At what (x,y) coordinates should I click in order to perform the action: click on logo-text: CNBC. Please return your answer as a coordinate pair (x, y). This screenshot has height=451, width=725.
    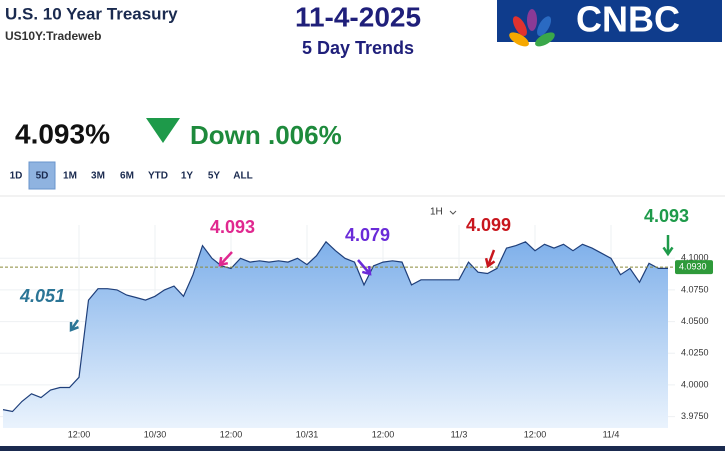
    Looking at the image, I should click on (628, 20).